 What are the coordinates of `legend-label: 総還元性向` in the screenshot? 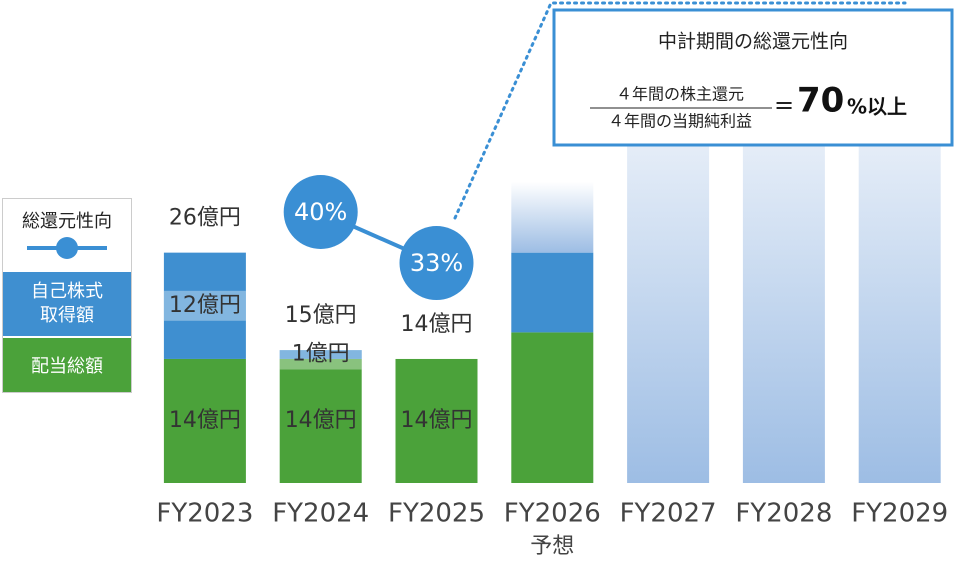 It's located at (67, 221).